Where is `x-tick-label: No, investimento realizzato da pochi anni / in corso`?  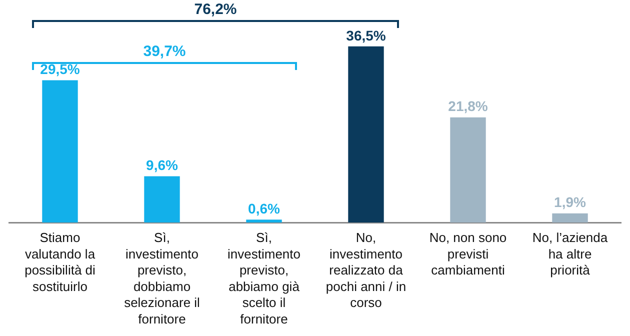 x-tick-label: No, investimento realizzato da pochi anni / in corso is located at coordinates (366, 270).